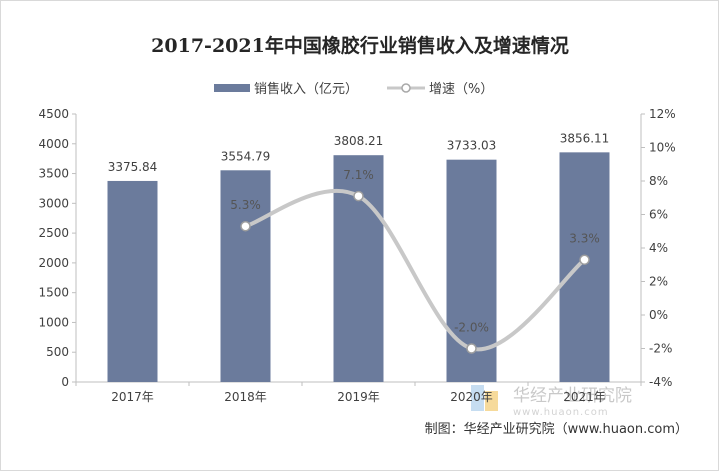  What do you see at coordinates (57, 352) in the screenshot?
I see `y-left-tick-label: 500` at bounding box center [57, 352].